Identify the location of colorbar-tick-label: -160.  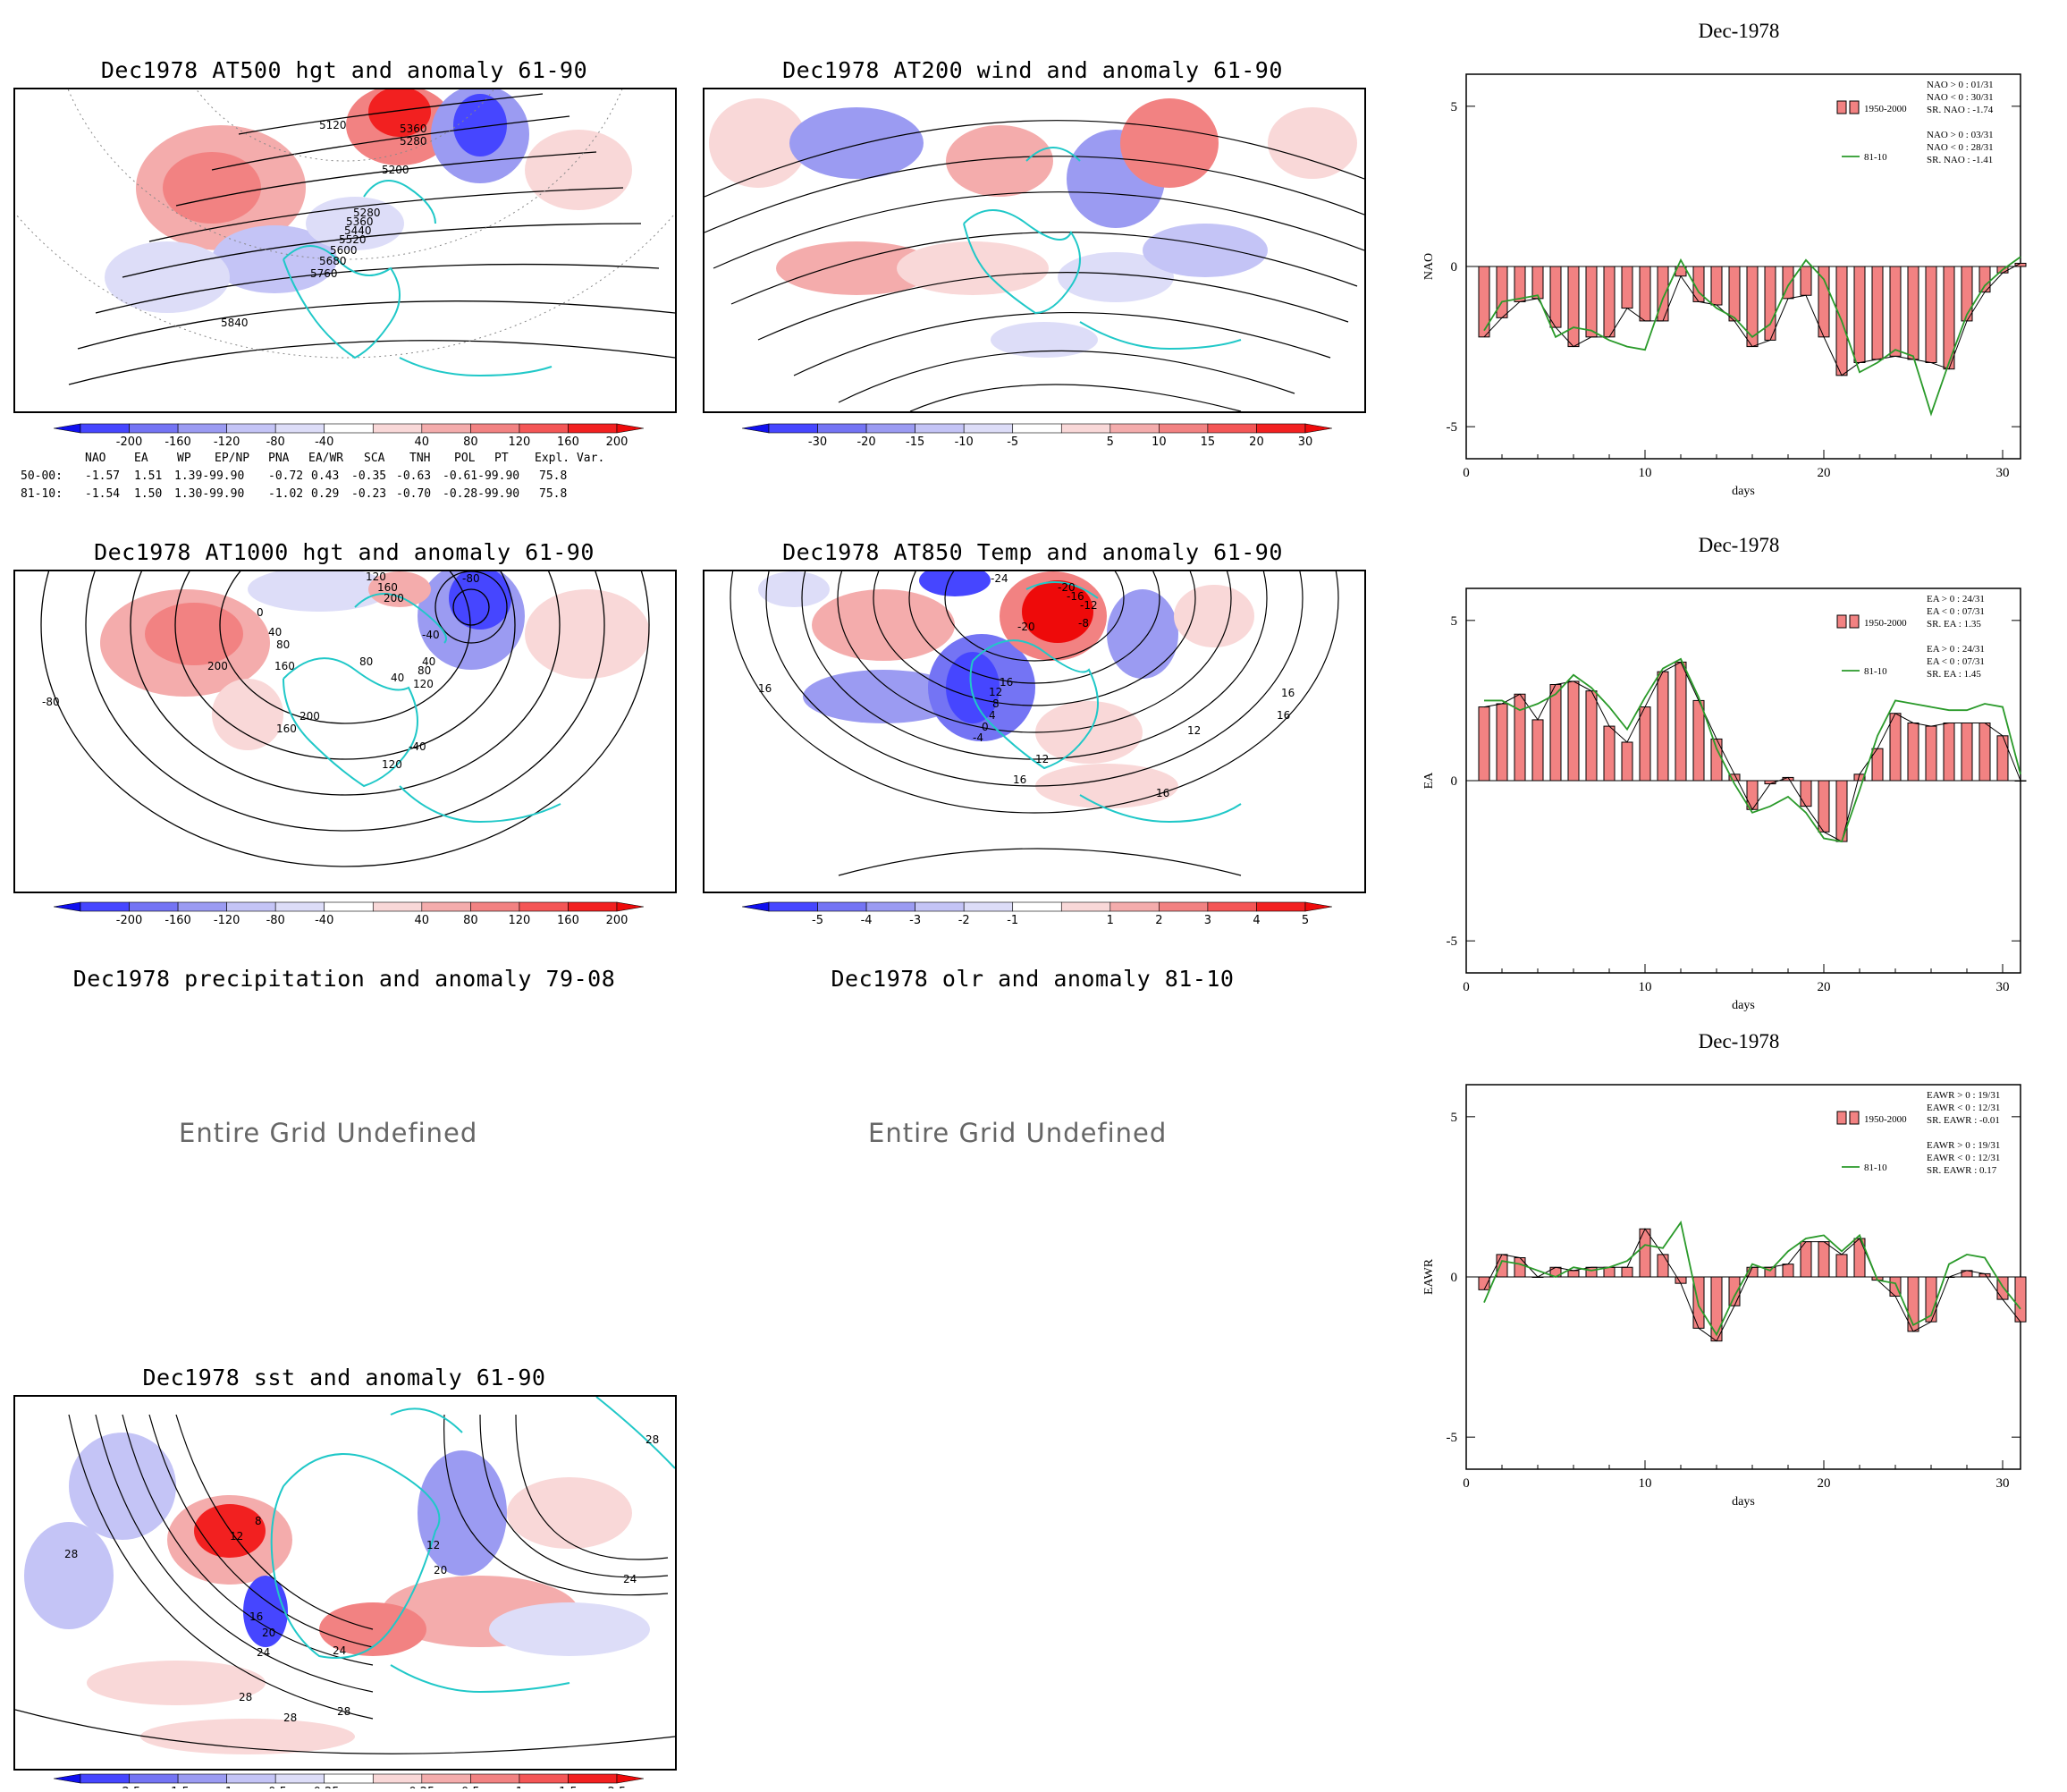
(178, 920).